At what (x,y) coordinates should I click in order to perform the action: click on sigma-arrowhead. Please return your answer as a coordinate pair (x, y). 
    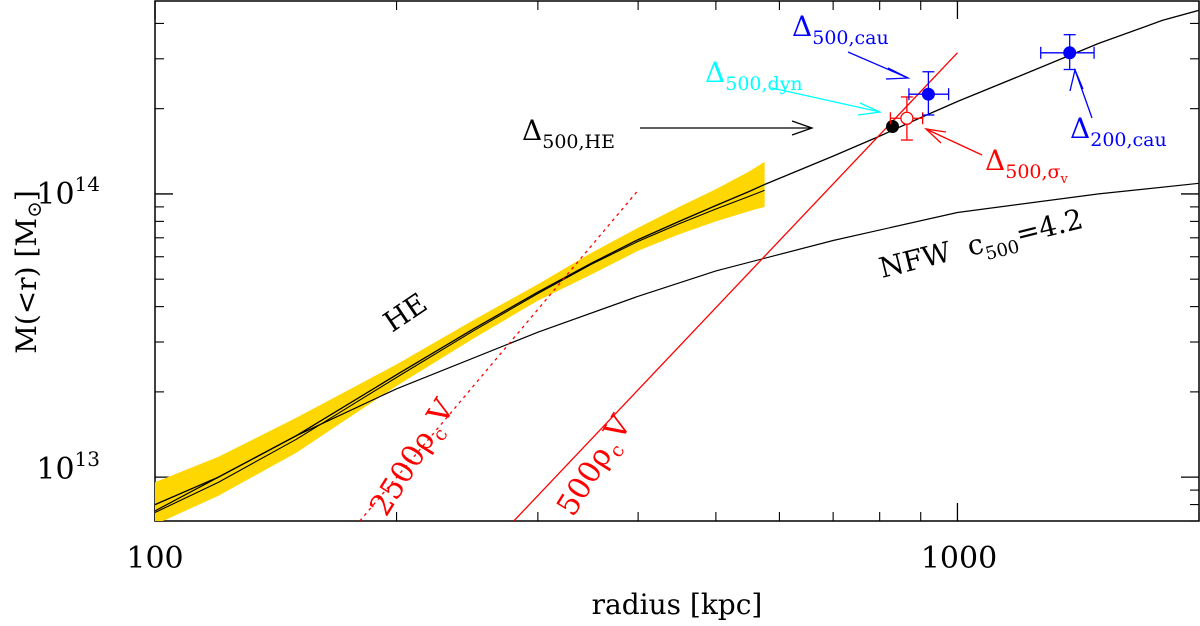
    Looking at the image, I should click on (935, 136).